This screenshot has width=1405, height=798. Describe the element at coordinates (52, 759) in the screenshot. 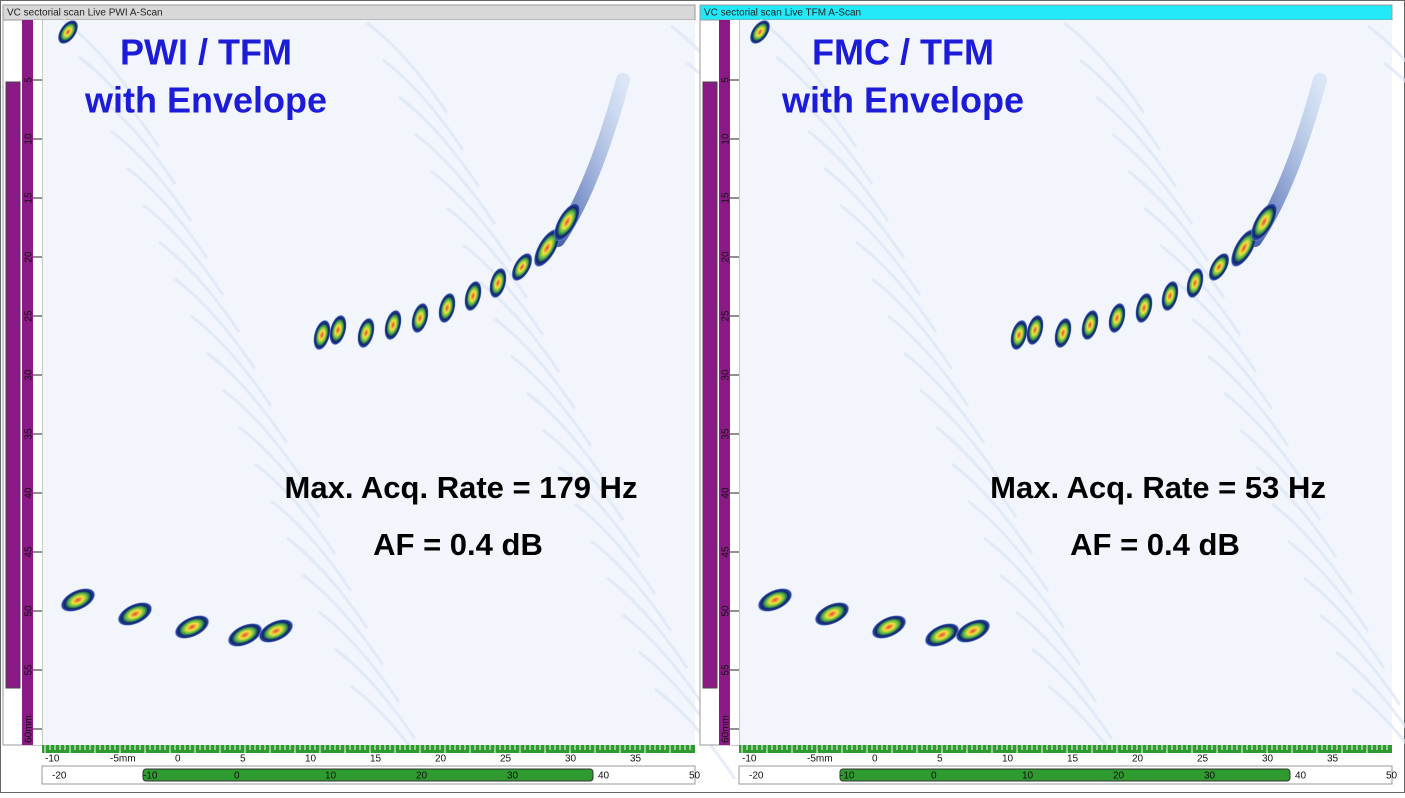

I see `x-label: -10` at that location.